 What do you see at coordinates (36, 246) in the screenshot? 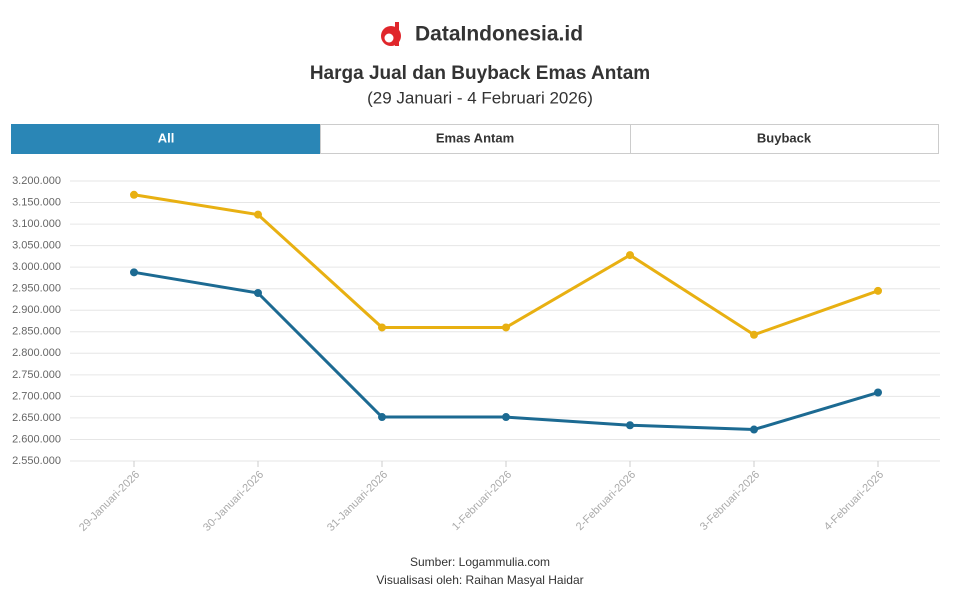
I see `y-tick-label: 3.050.000` at bounding box center [36, 246].